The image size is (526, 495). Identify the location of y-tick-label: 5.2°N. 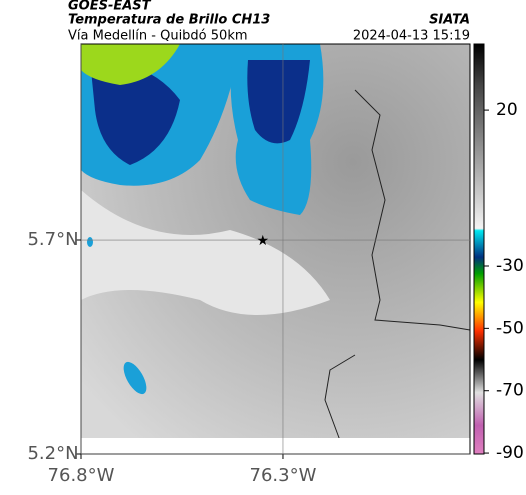
(52, 453).